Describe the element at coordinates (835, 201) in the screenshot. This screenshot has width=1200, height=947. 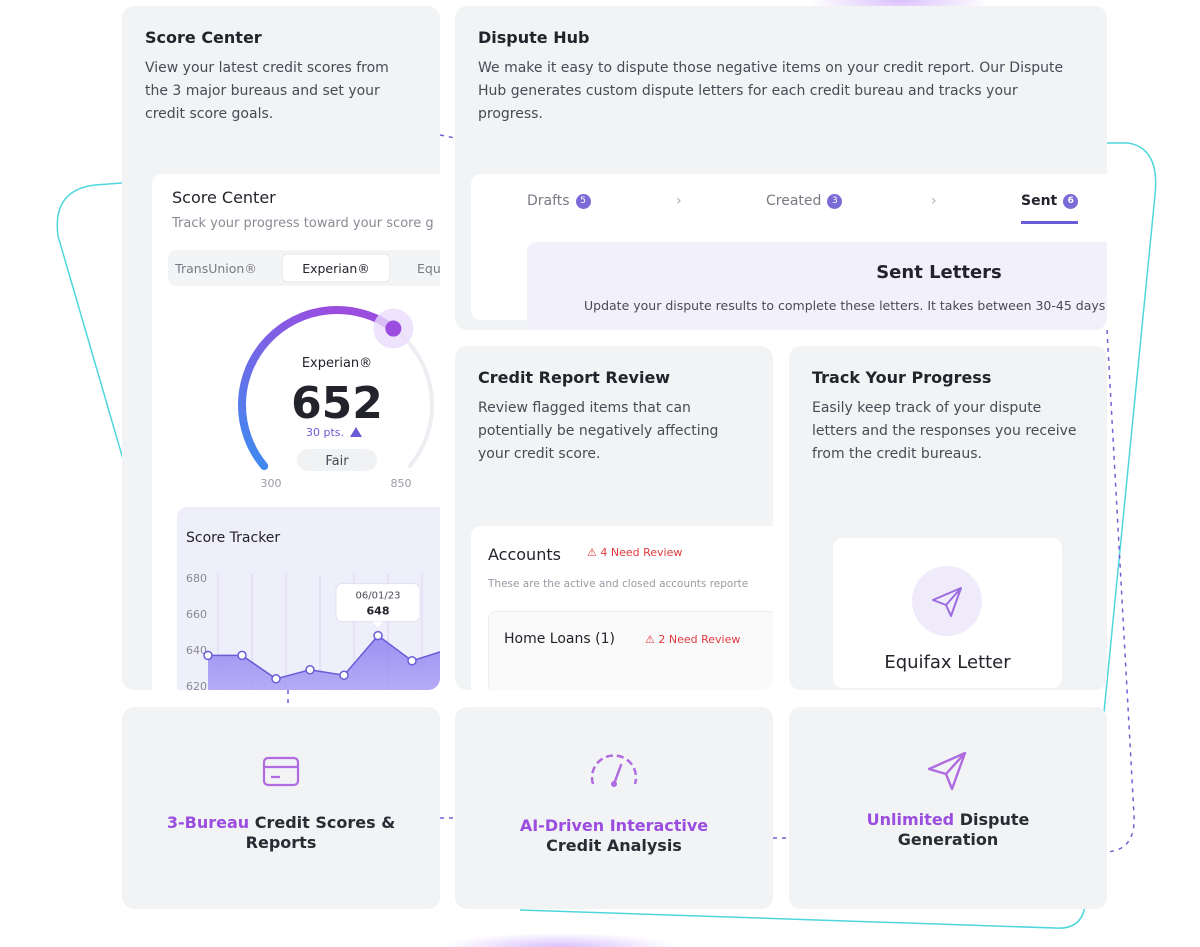
I see `tab-count: 3` at that location.